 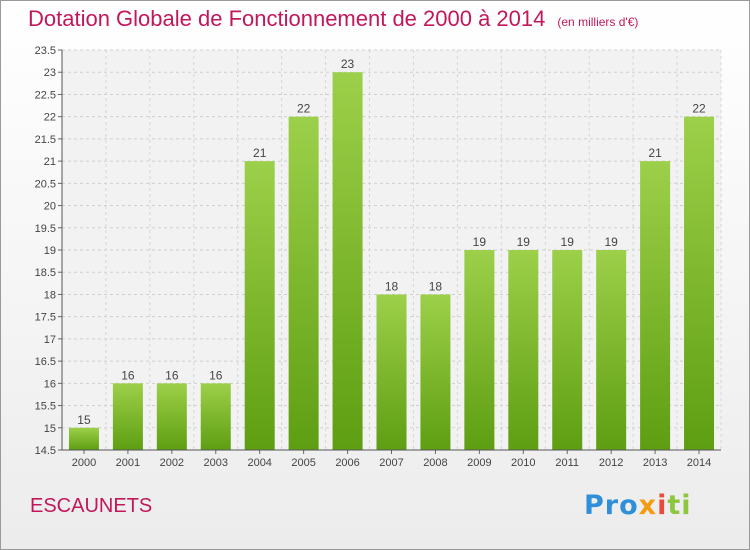 What do you see at coordinates (50, 251) in the screenshot?
I see `y-tick-label: 19` at bounding box center [50, 251].